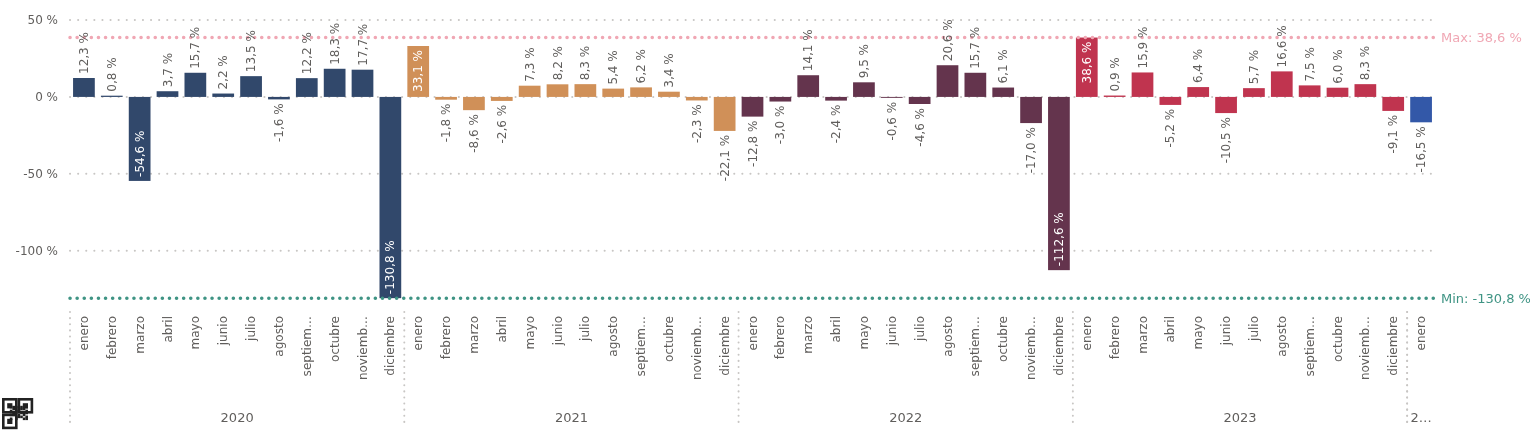  Describe the element at coordinates (919, 127) in the screenshot. I see `data-label: -4,6 %` at that location.